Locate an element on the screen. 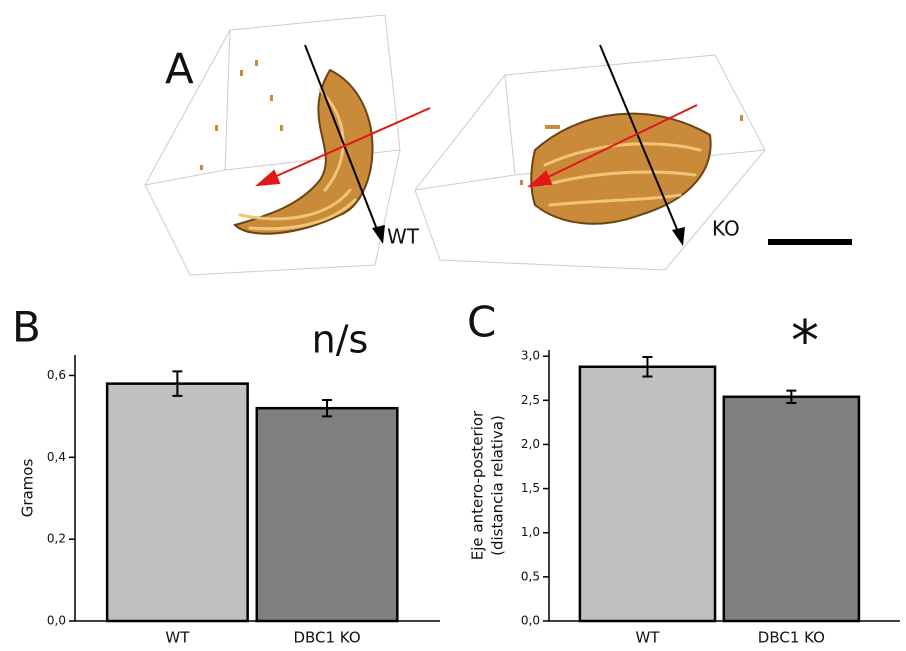  y-tick-label: 0,5 is located at coordinates (530, 576).